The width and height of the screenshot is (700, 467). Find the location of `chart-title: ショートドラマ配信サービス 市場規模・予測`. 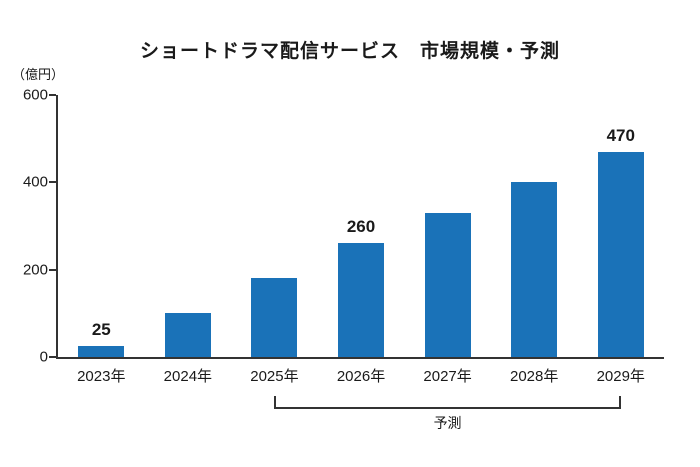

chart-title: ショートドラマ配信サービス 市場規模・予測 is located at coordinates (349, 51).